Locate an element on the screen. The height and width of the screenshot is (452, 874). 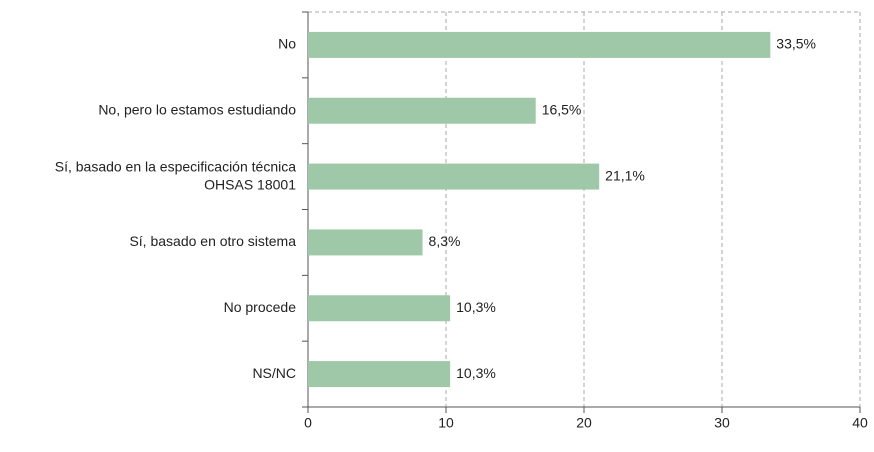
x-tick-label: 40 is located at coordinates (860, 423).